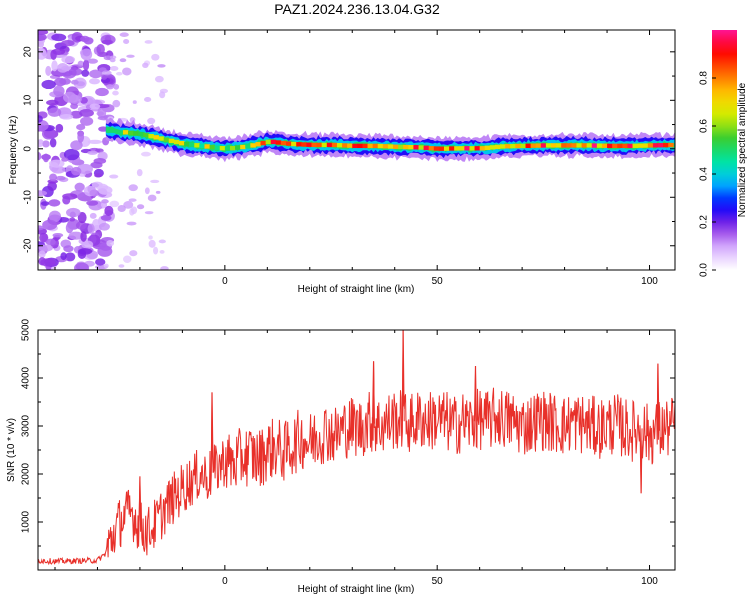 Image resolution: width=750 pixels, height=600 pixels. What do you see at coordinates (28, 100) in the screenshot?
I see `spectrogram-y-tick-label: 10` at bounding box center [28, 100].